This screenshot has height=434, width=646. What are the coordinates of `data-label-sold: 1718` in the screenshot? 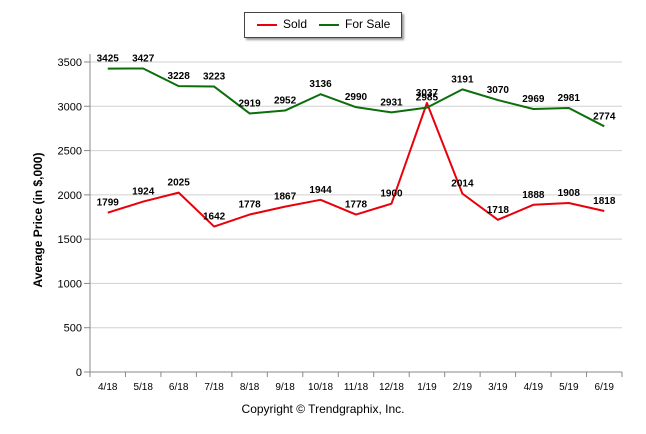 It's located at (498, 210).